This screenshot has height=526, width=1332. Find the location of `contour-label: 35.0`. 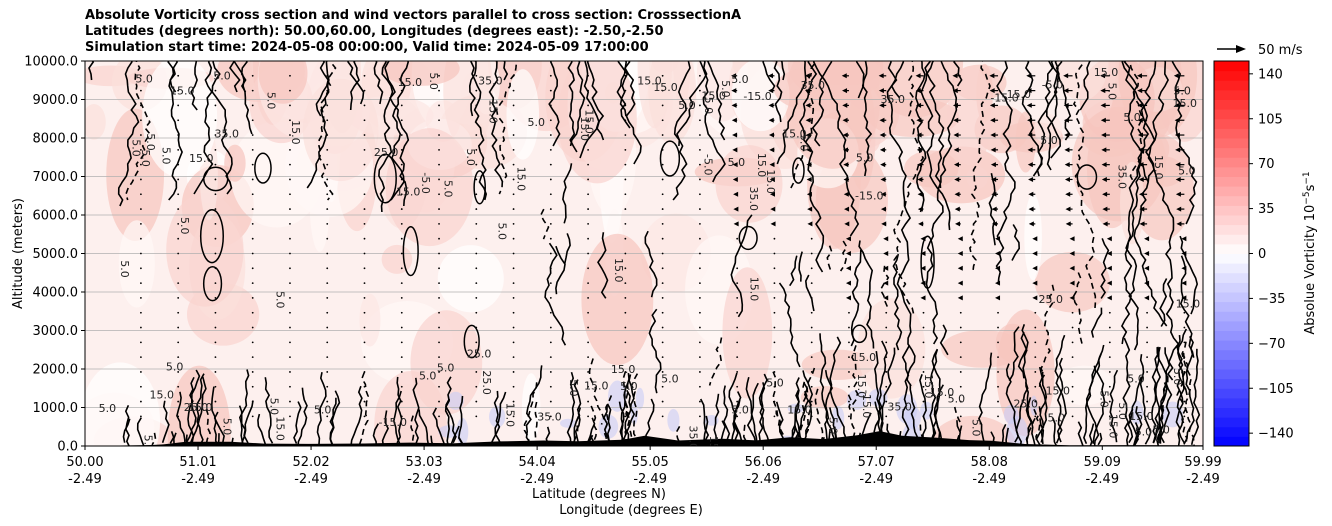

contour-label: 35.0 is located at coordinates (899, 407).